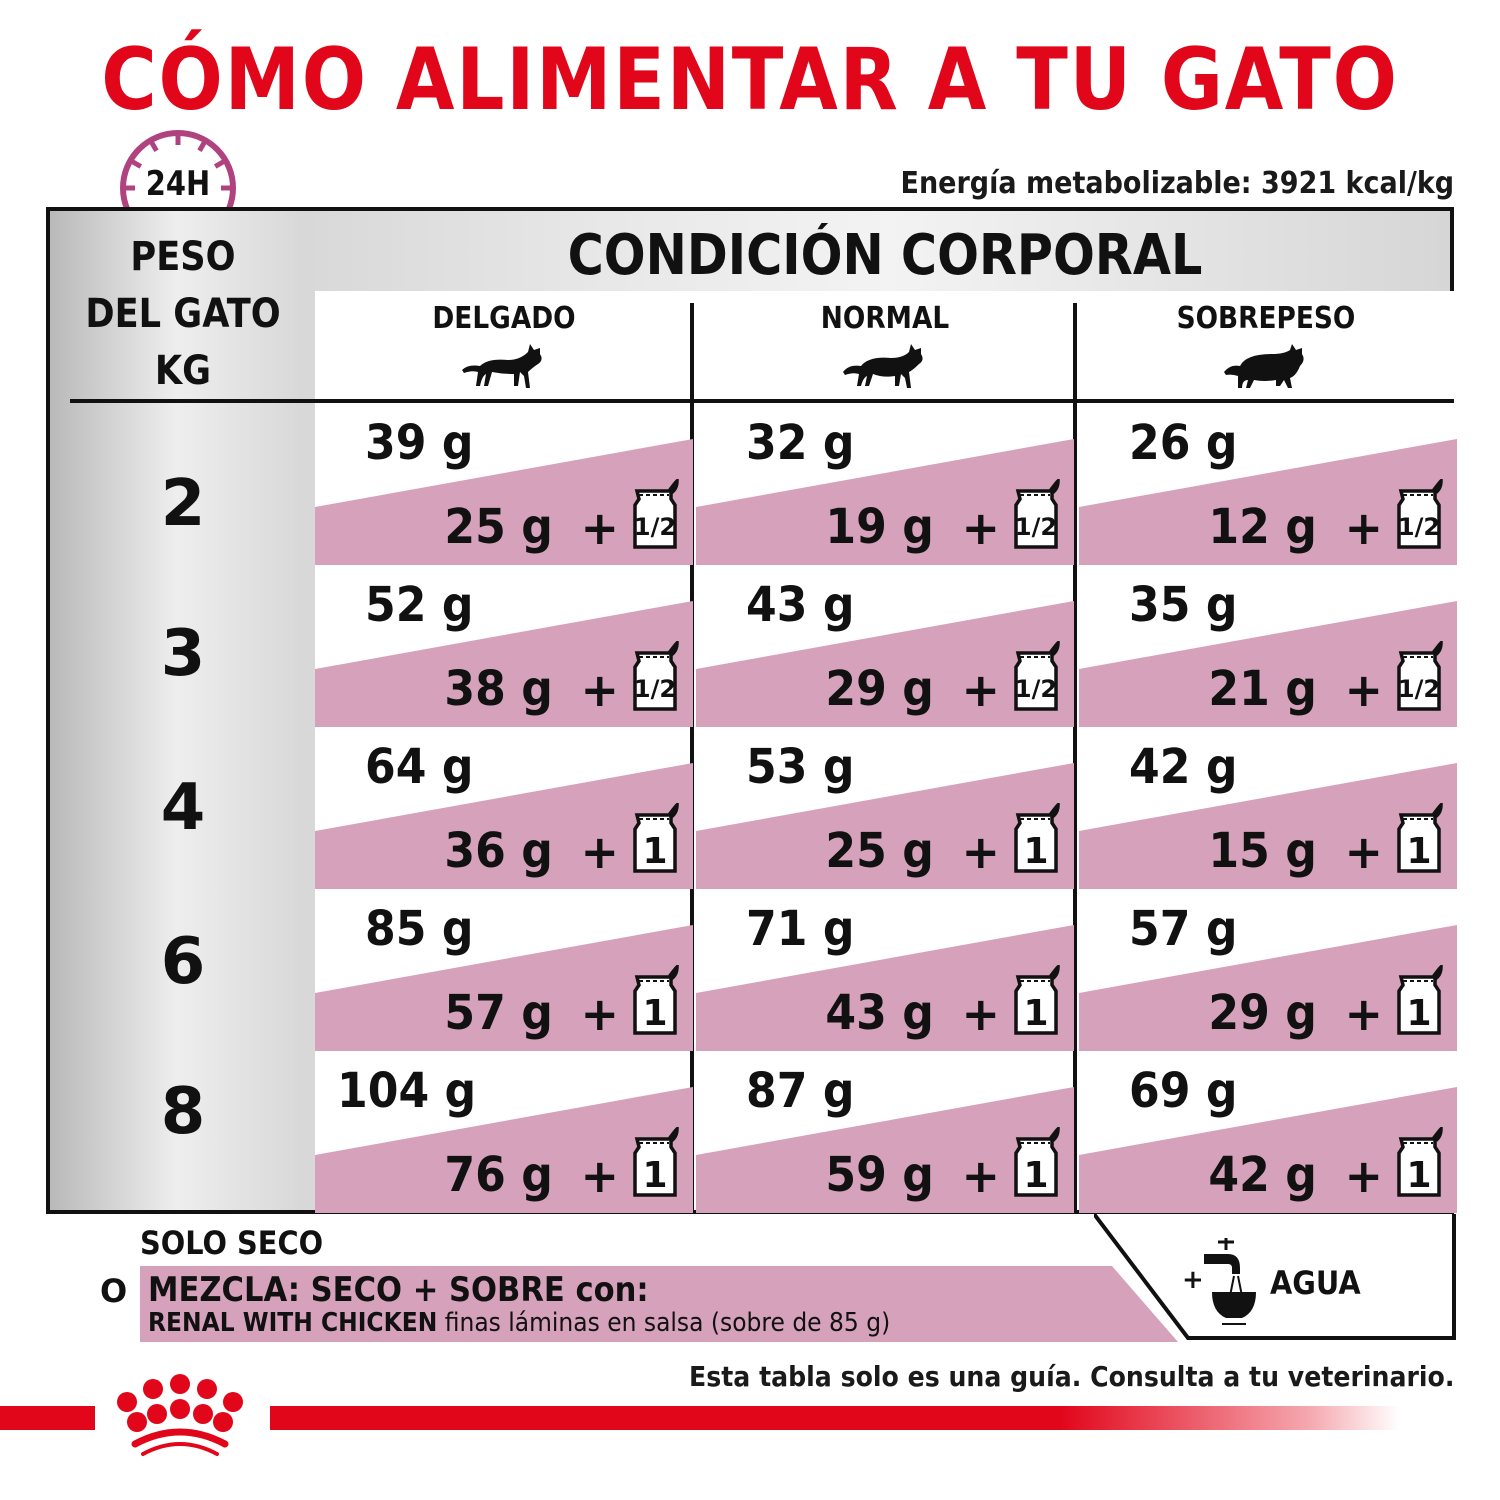  Describe the element at coordinates (407, 1091) in the screenshot. I see `dry-only-amount: 104 g` at that location.